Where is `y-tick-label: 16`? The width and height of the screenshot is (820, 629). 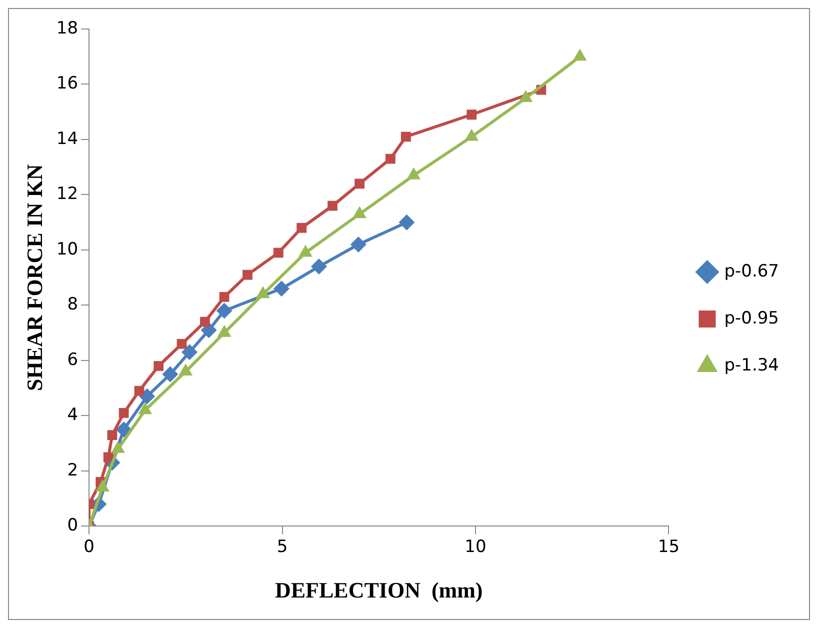 y-tick-label: 16 is located at coordinates (67, 84).